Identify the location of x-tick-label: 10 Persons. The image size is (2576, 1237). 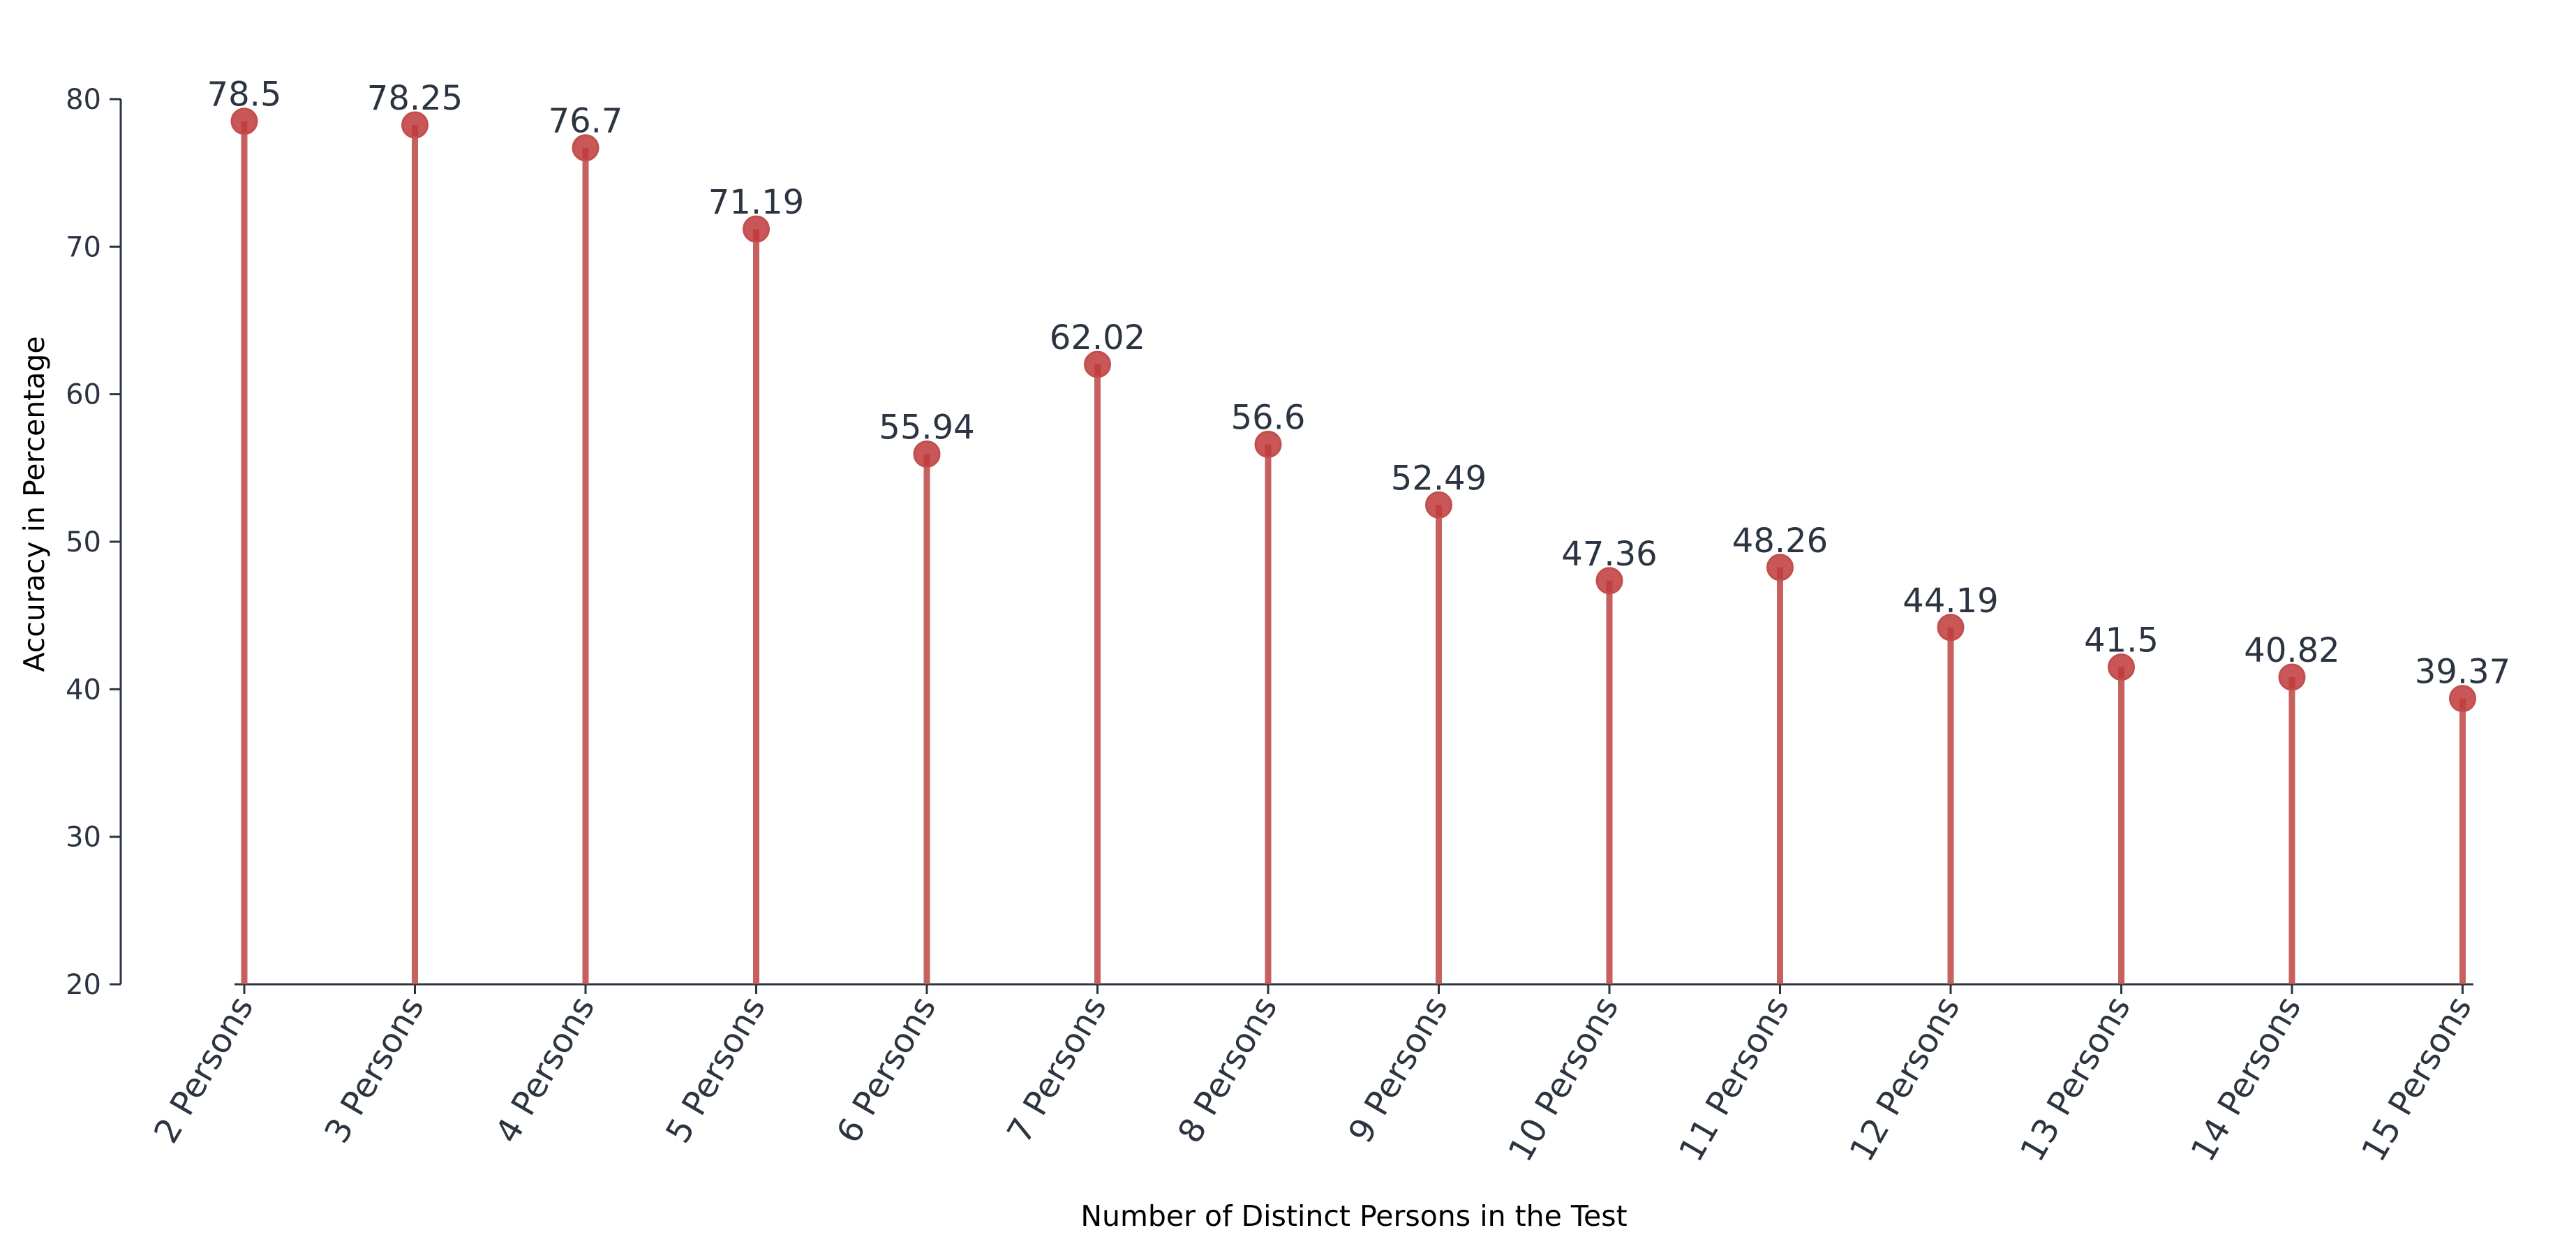
(1564, 1079).